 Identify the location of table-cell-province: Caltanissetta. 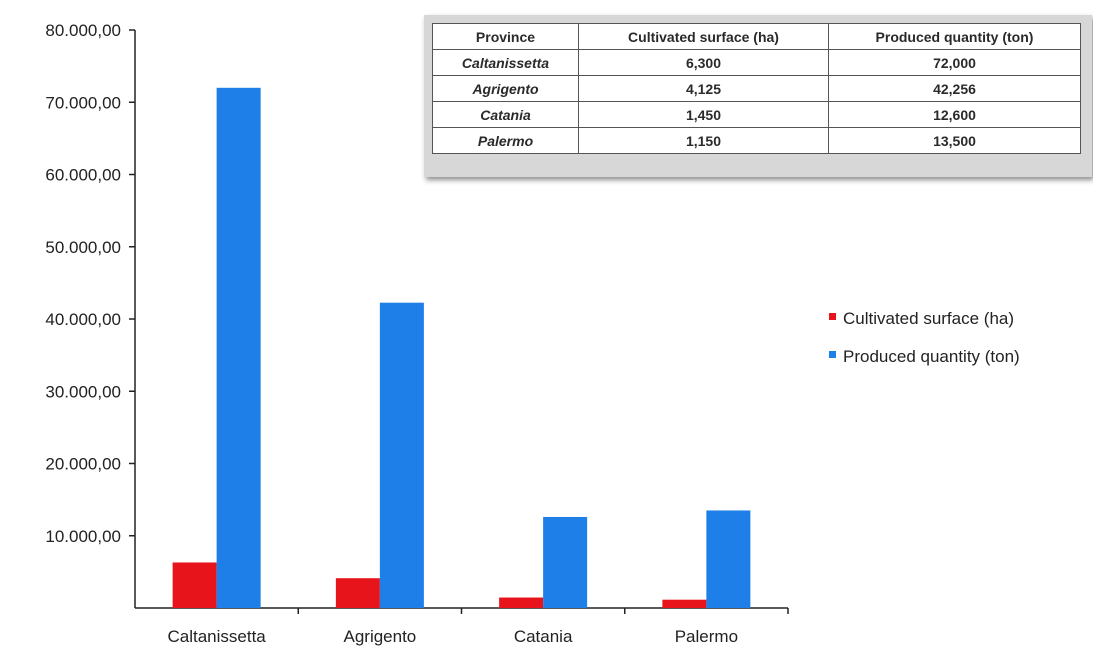
(505, 62).